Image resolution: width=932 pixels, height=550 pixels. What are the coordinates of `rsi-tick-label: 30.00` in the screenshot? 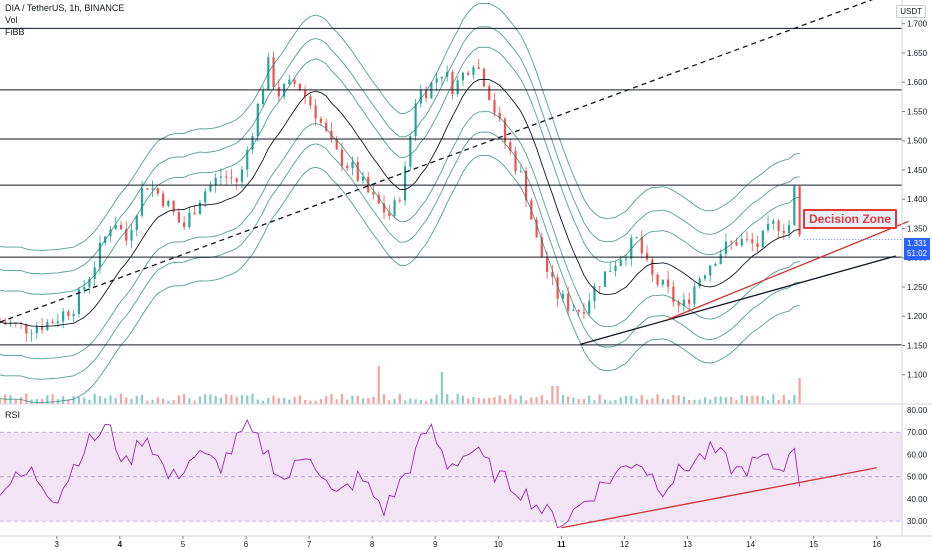 It's located at (917, 521).